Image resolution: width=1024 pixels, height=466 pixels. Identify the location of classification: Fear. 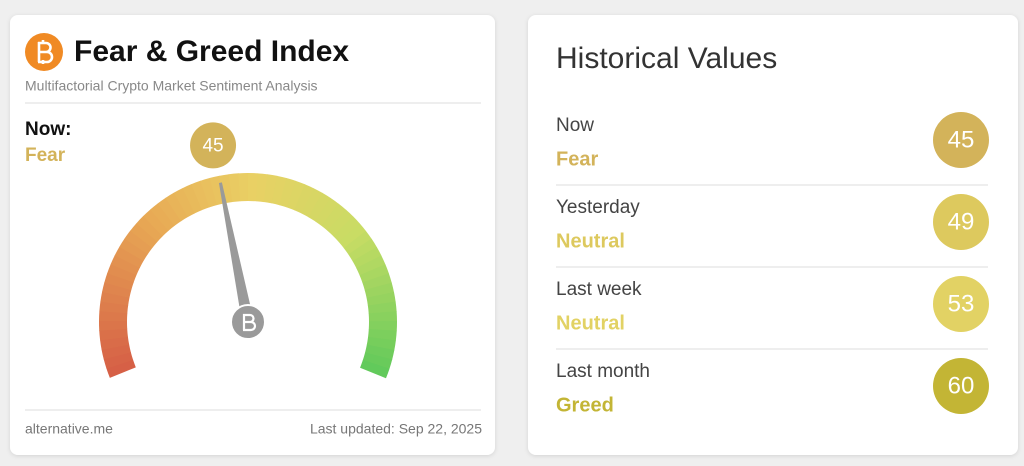
(45, 155).